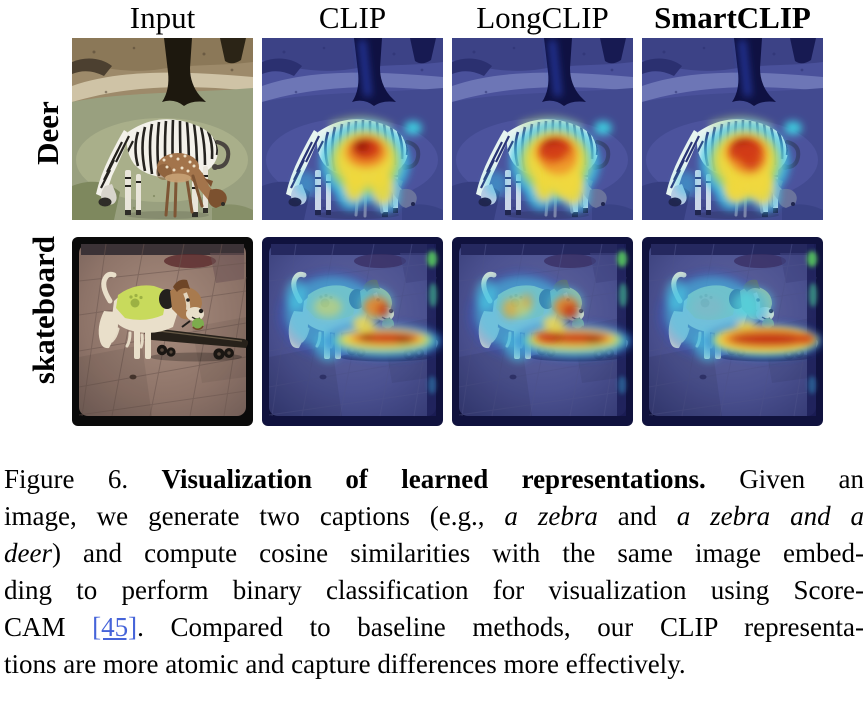 The height and width of the screenshot is (710, 868). I want to click on column-header-smartclip: SmartCLIP, so click(732, 17).